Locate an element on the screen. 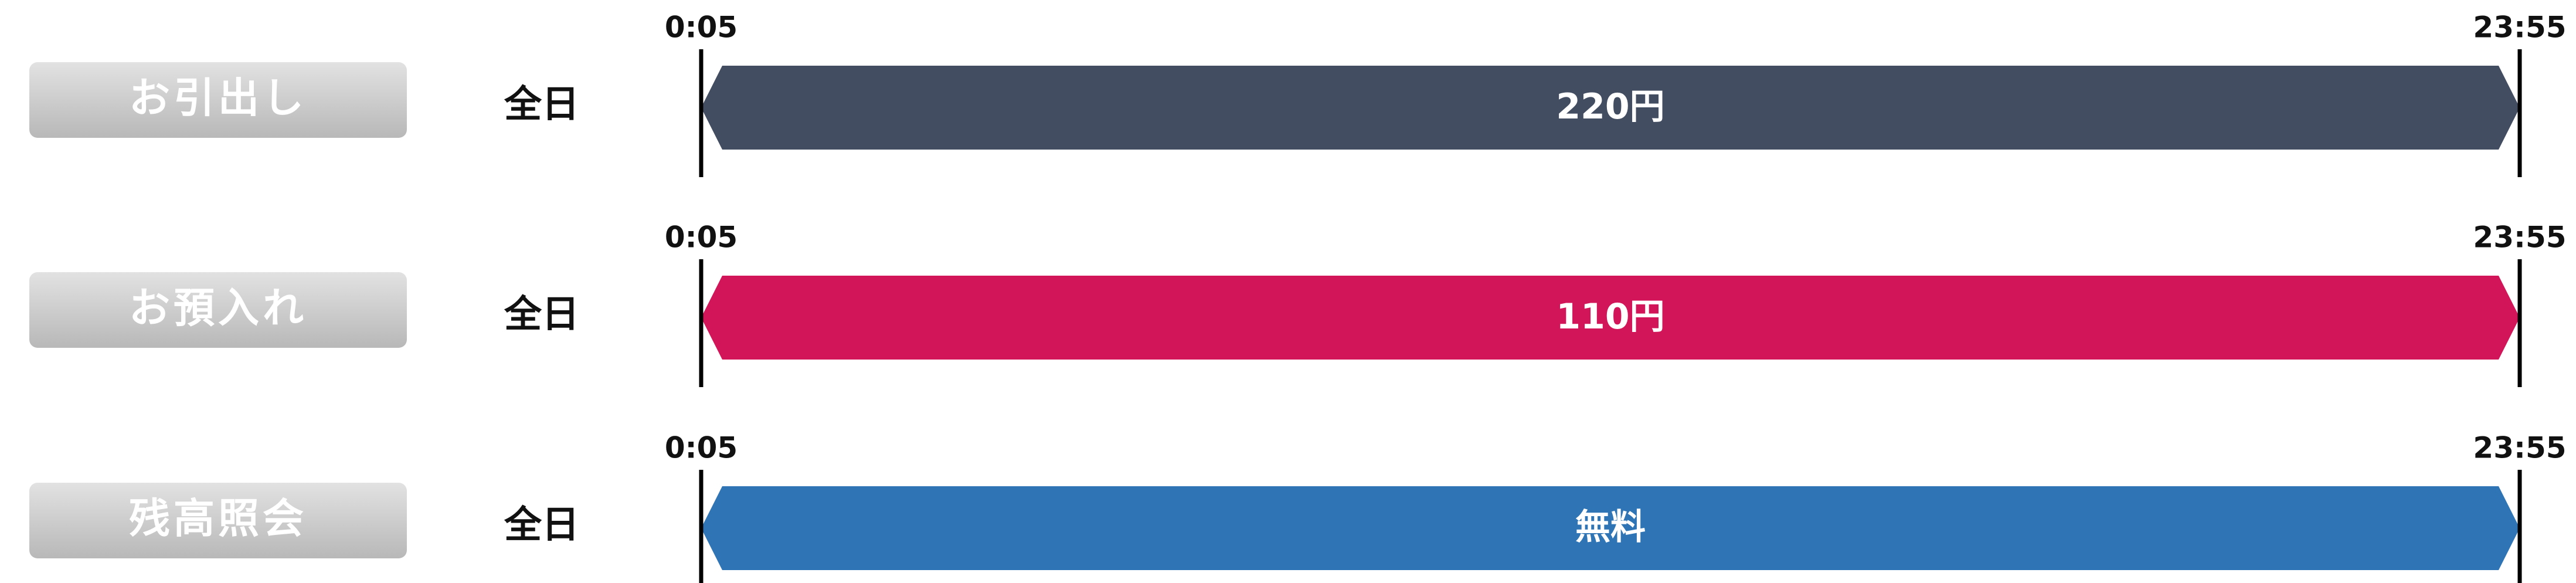 The width and height of the screenshot is (2576, 583). row-label: お引出し is located at coordinates (218, 98).